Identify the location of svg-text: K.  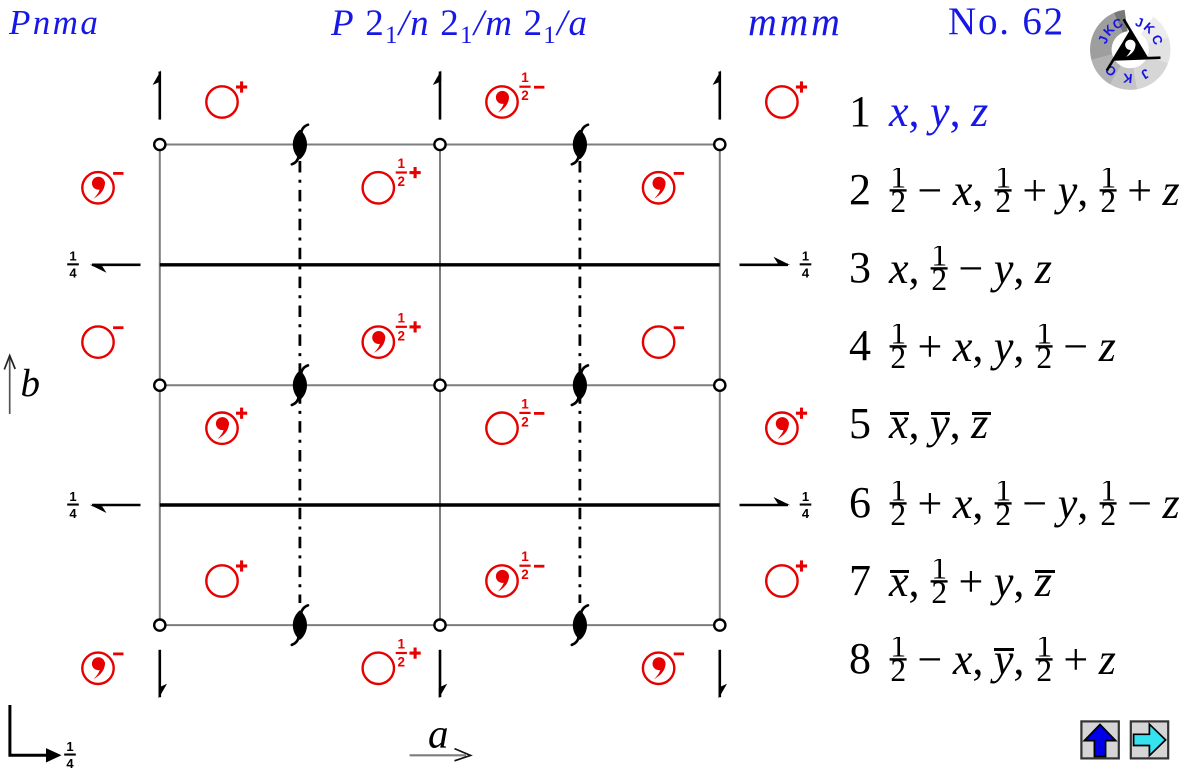
(1127, 78).